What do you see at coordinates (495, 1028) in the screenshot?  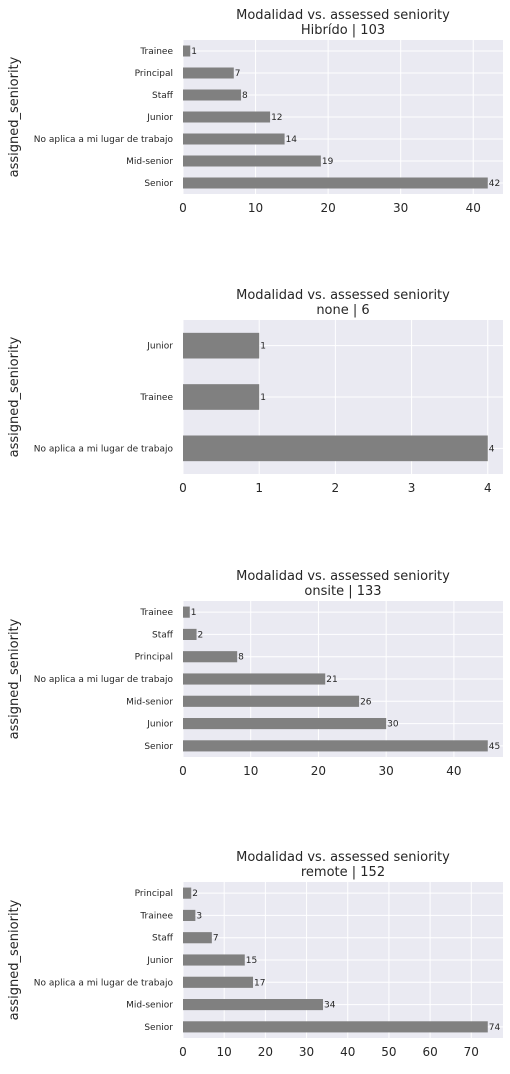 I see `data-label: 74` at bounding box center [495, 1028].